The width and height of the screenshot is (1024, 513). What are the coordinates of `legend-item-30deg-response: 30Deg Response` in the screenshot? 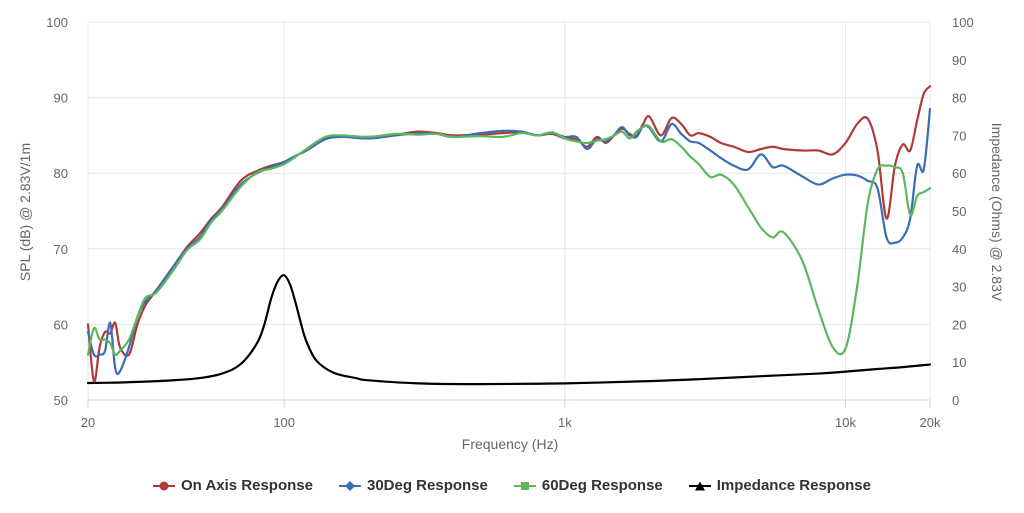 It's located at (413, 485).